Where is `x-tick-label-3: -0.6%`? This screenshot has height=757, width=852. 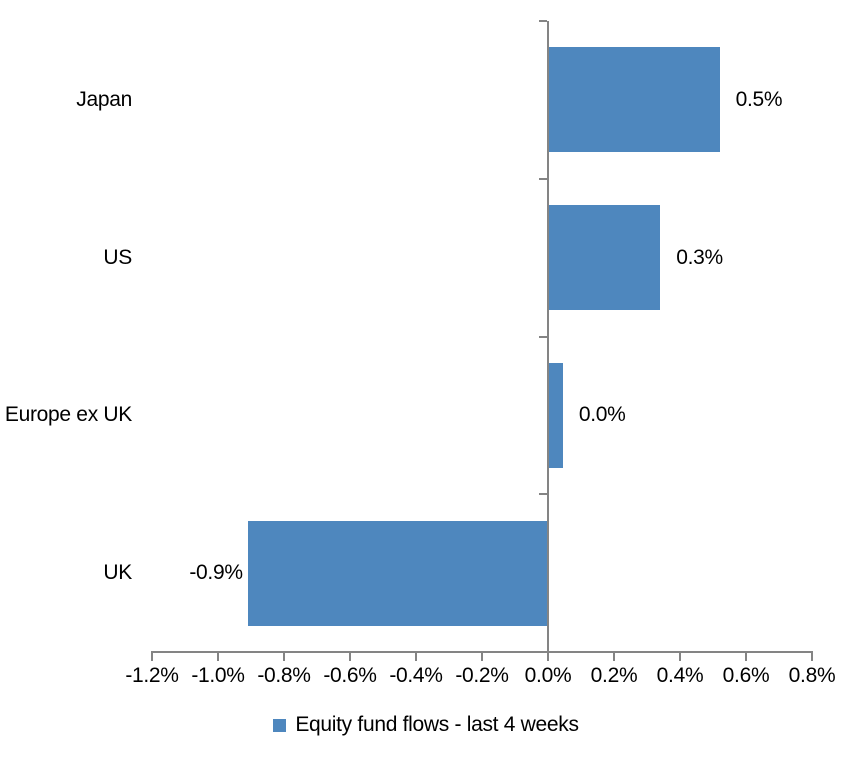 x-tick-label-3: -0.6% is located at coordinates (350, 675).